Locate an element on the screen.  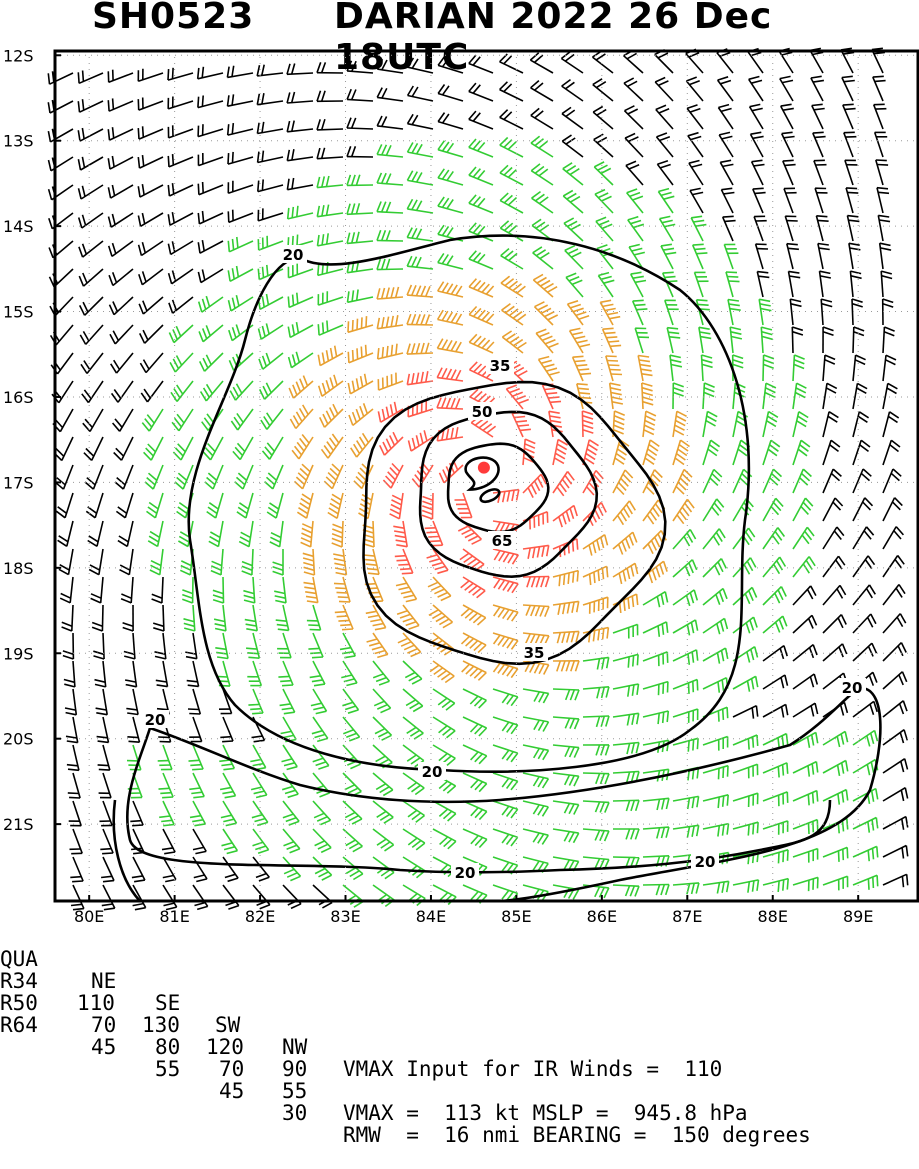
ne-value: 45 is located at coordinates (103, 1047).